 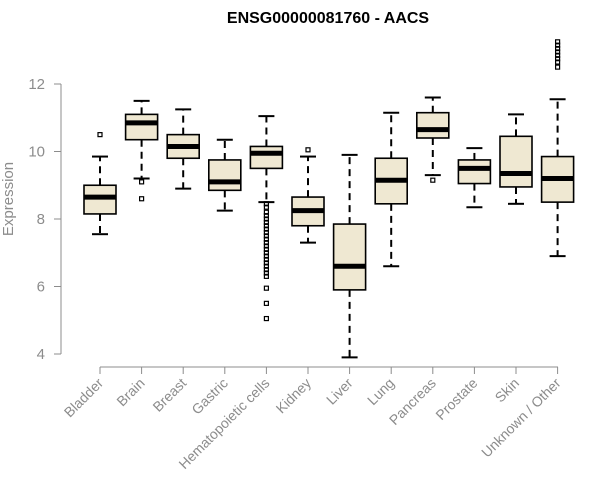 I want to click on y-tick-label: 6, so click(x=41, y=287).